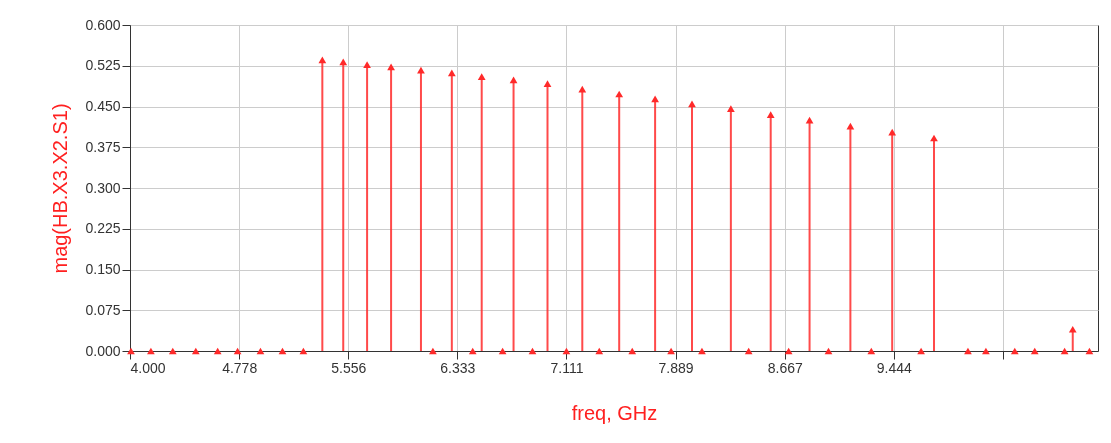 This screenshot has width=1111, height=443. I want to click on x-tick-label: 4.778, so click(240, 367).